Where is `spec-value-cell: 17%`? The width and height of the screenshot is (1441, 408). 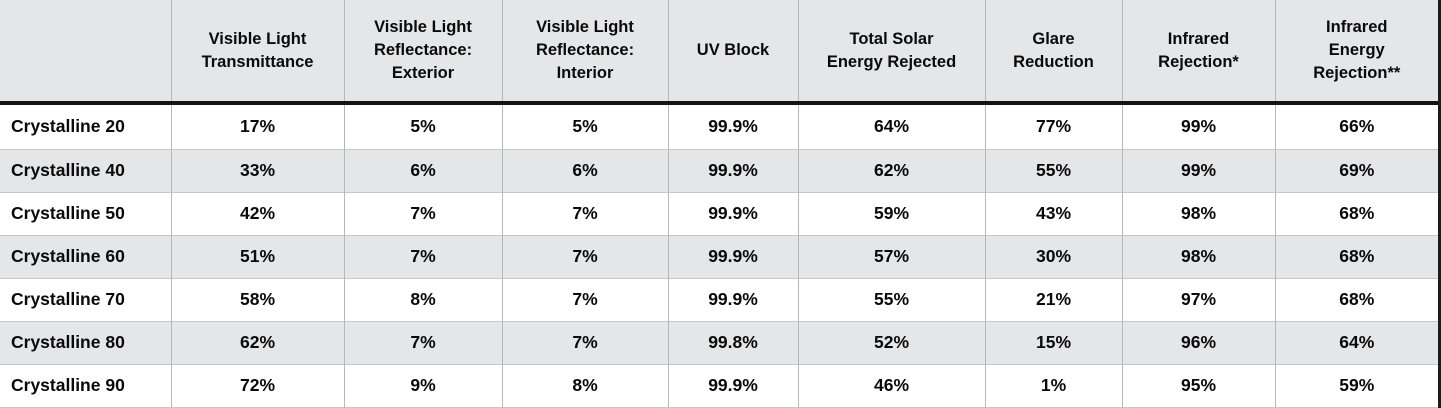 spec-value-cell: 17% is located at coordinates (257, 126).